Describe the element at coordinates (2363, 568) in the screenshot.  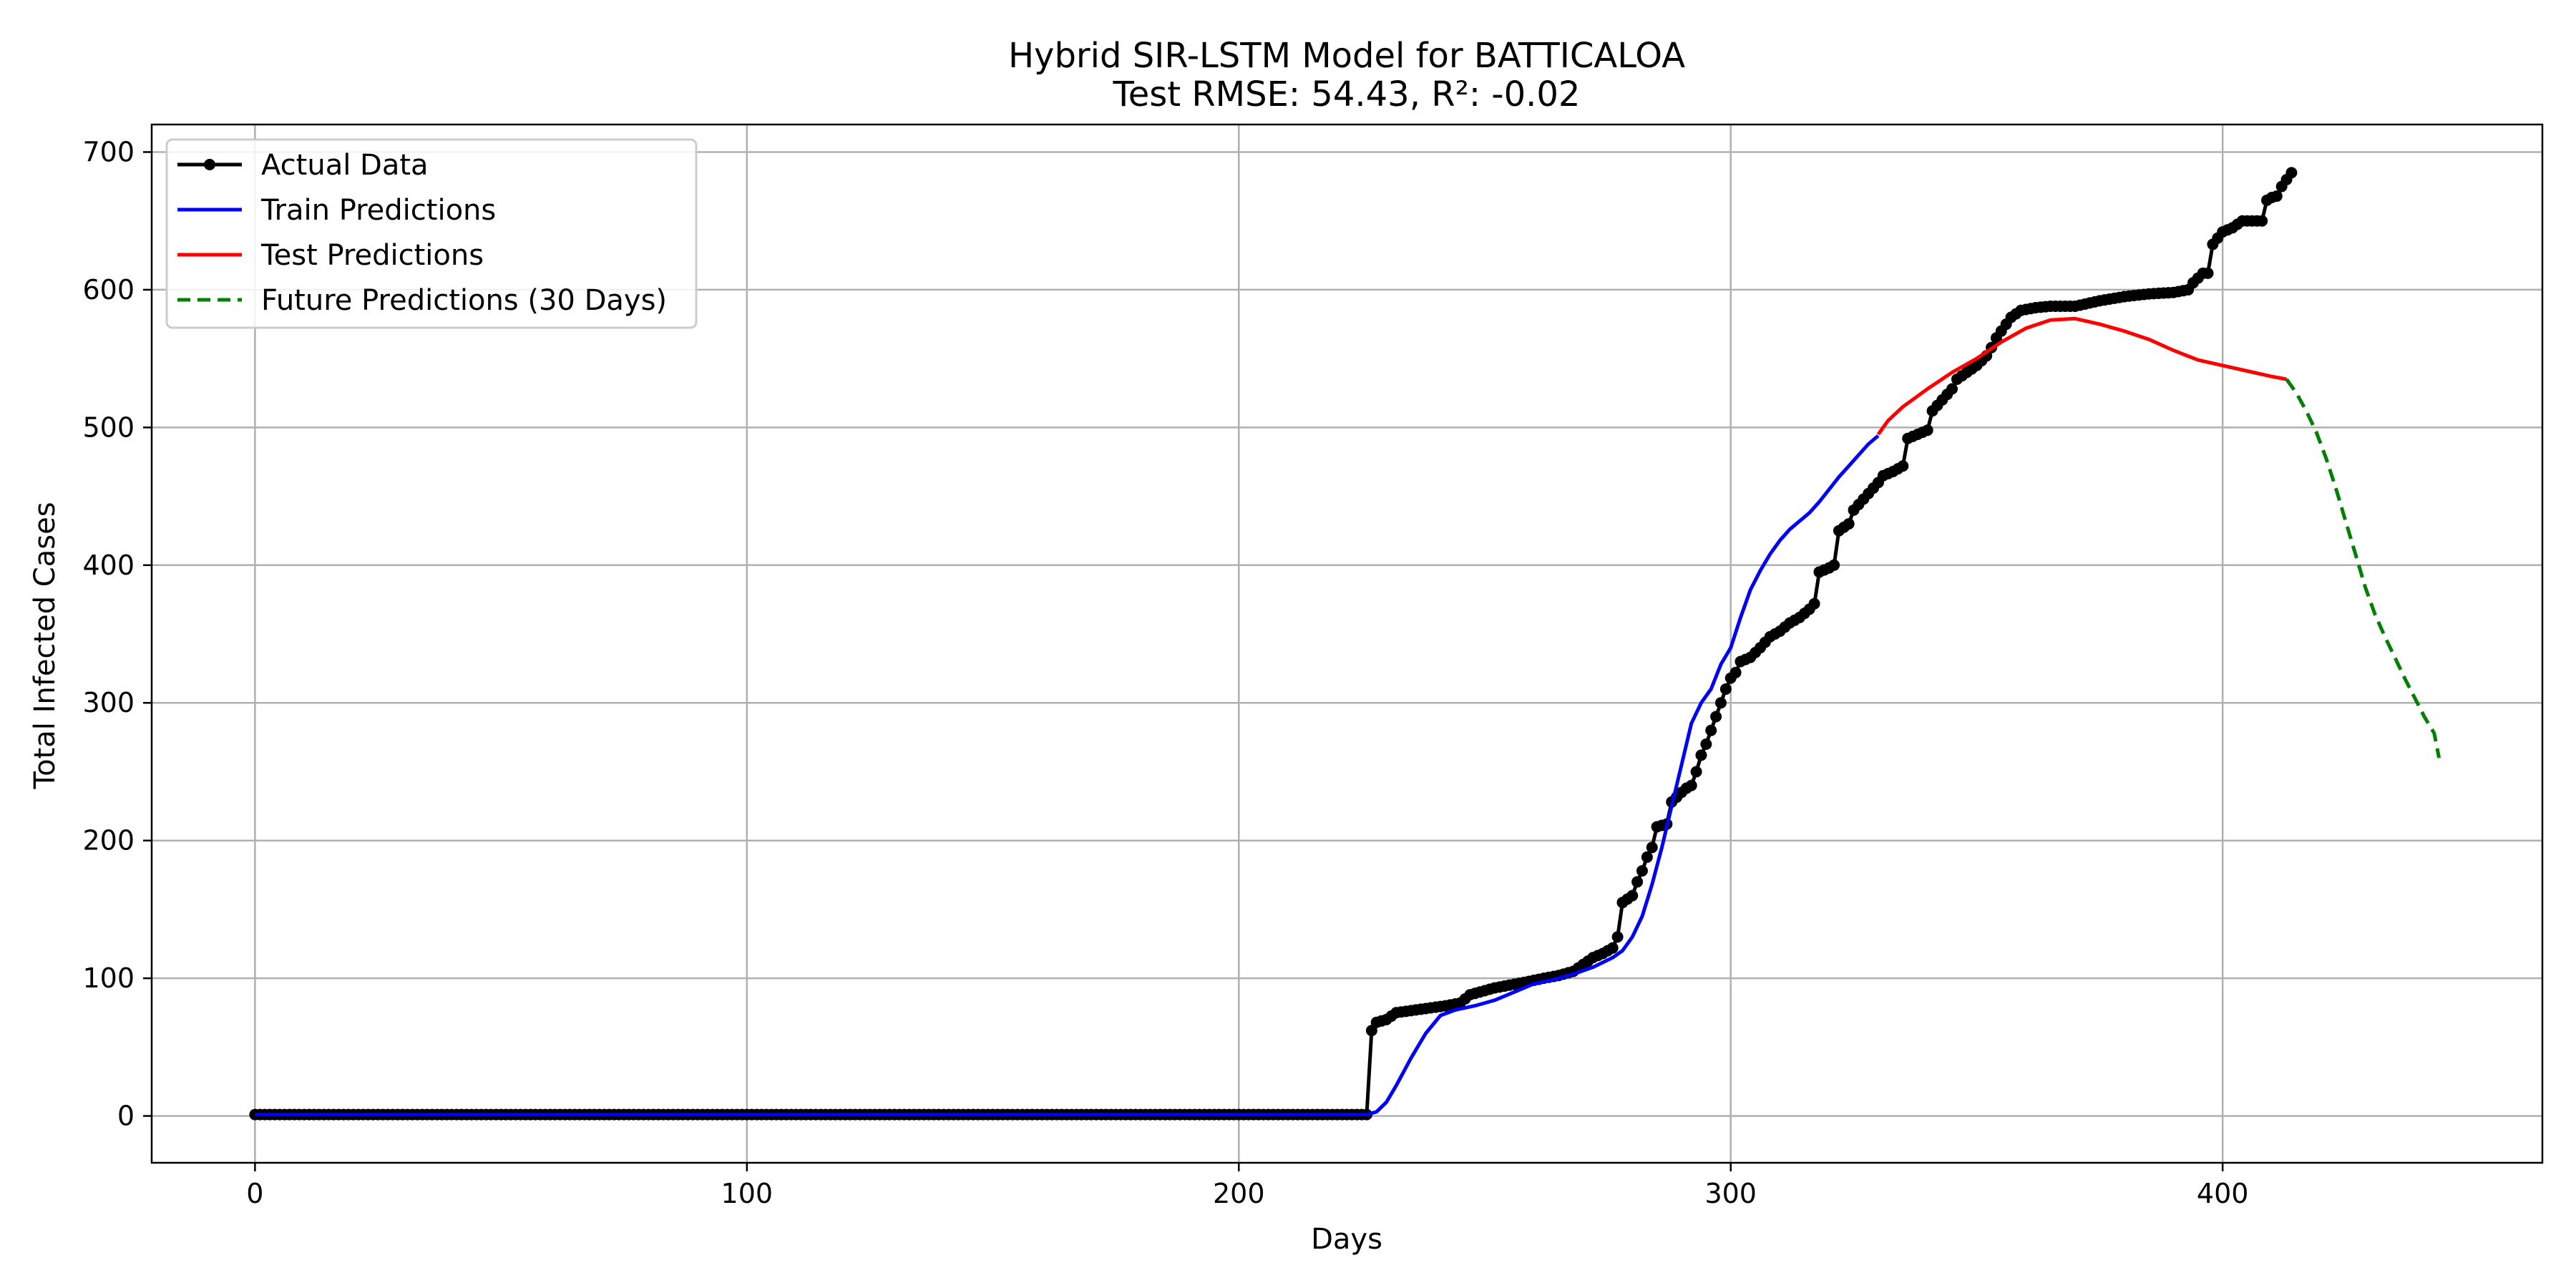
I see `series-line-future` at that location.